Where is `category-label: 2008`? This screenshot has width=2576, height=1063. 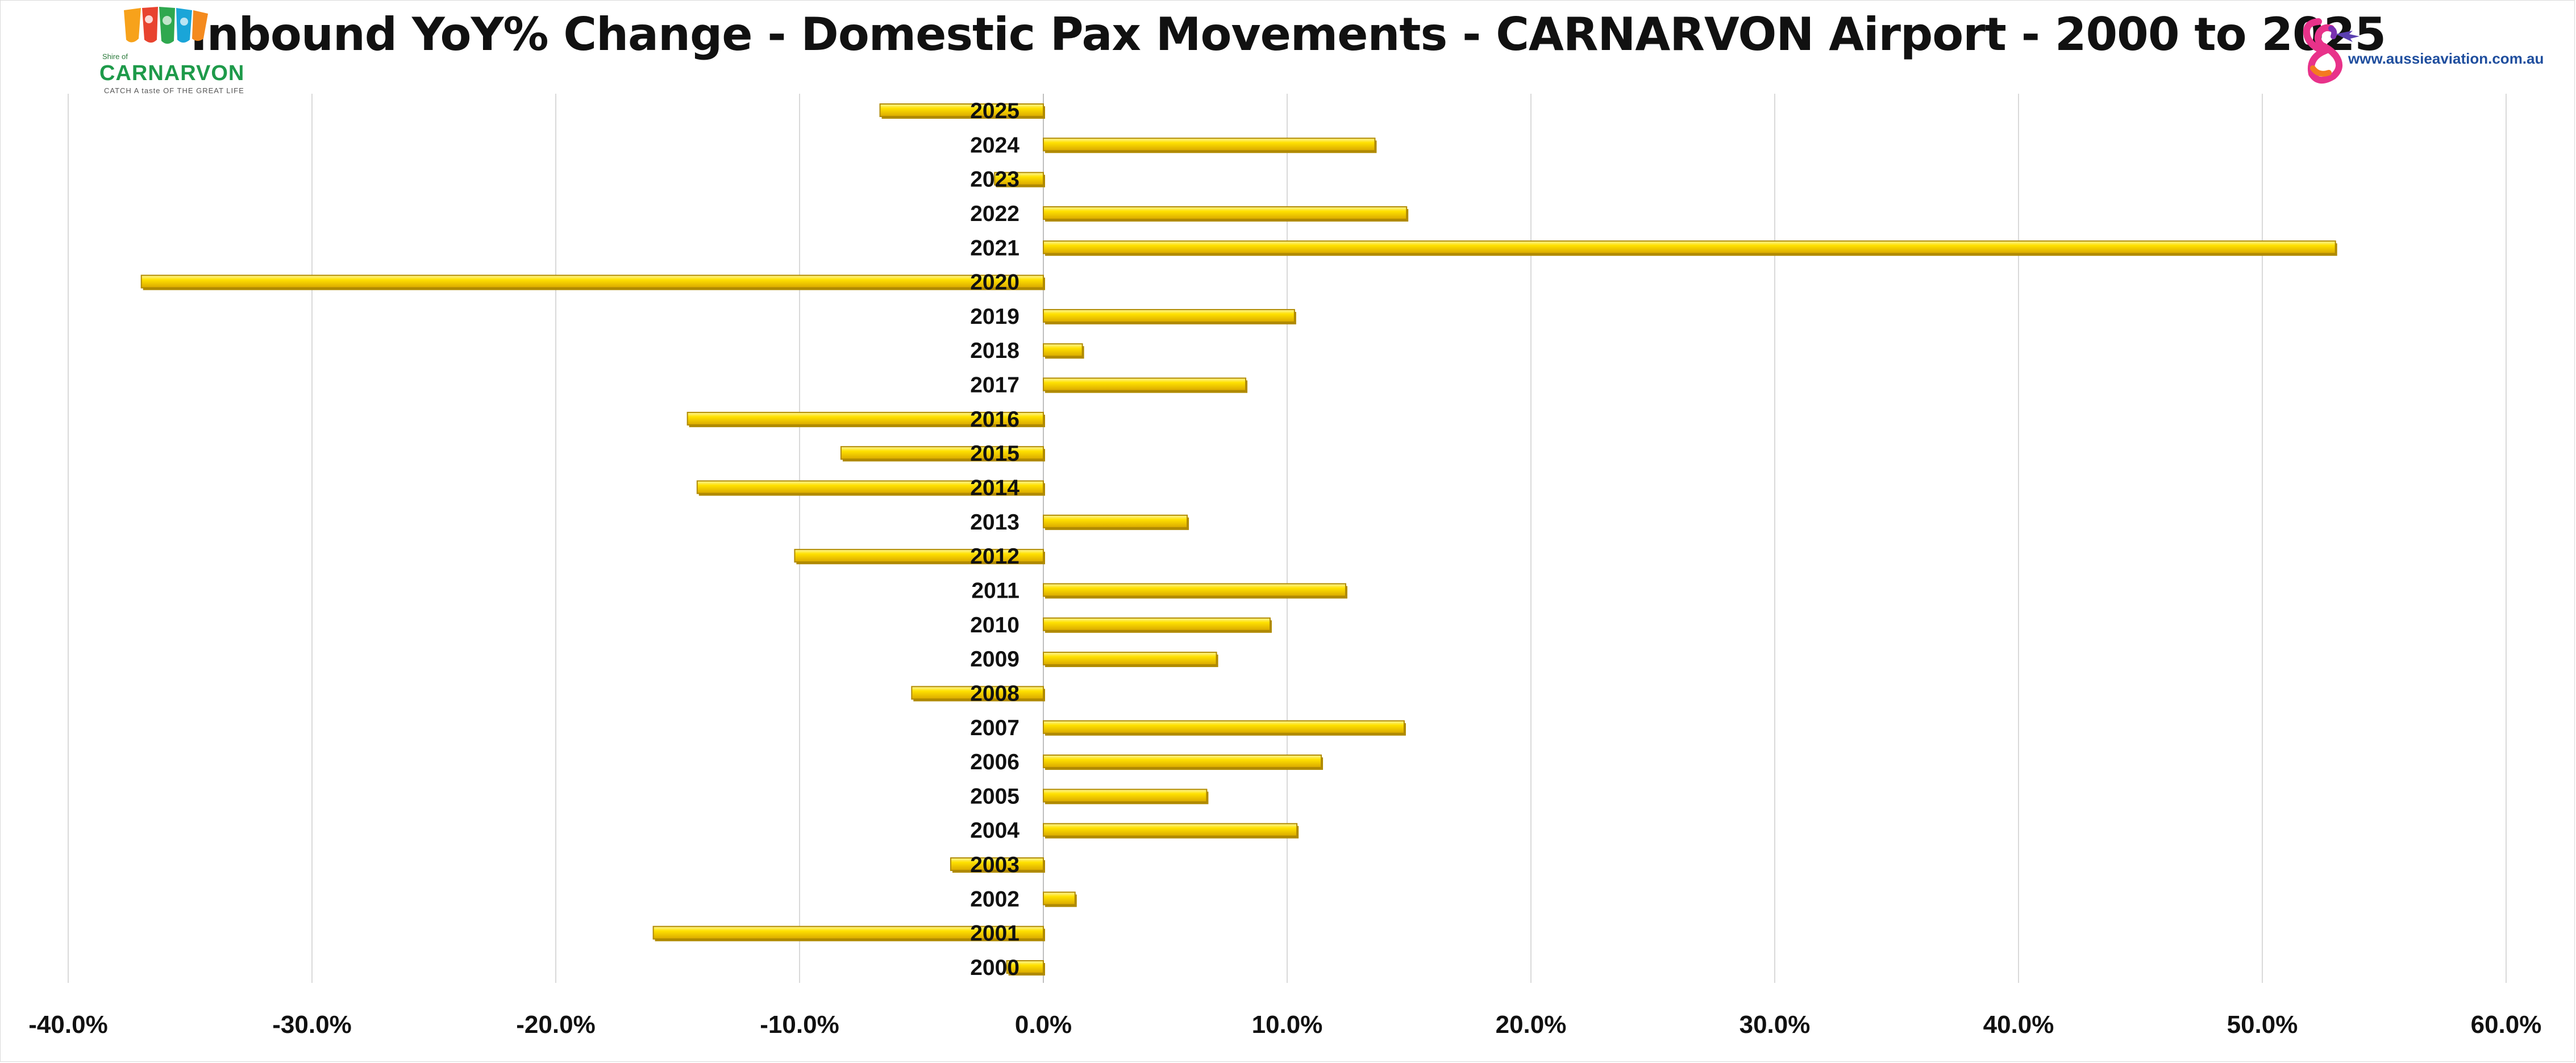 category-label: 2008 is located at coordinates (994, 693).